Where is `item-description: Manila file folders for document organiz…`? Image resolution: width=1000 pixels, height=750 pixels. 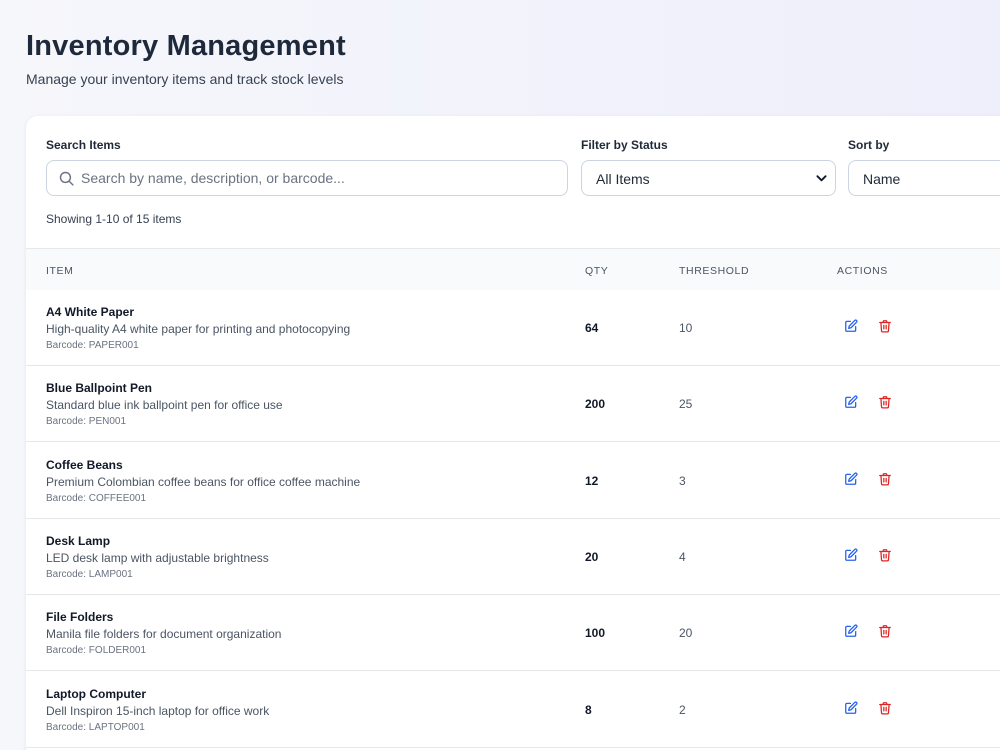 item-description: Manila file folders for document organiz… is located at coordinates (164, 634).